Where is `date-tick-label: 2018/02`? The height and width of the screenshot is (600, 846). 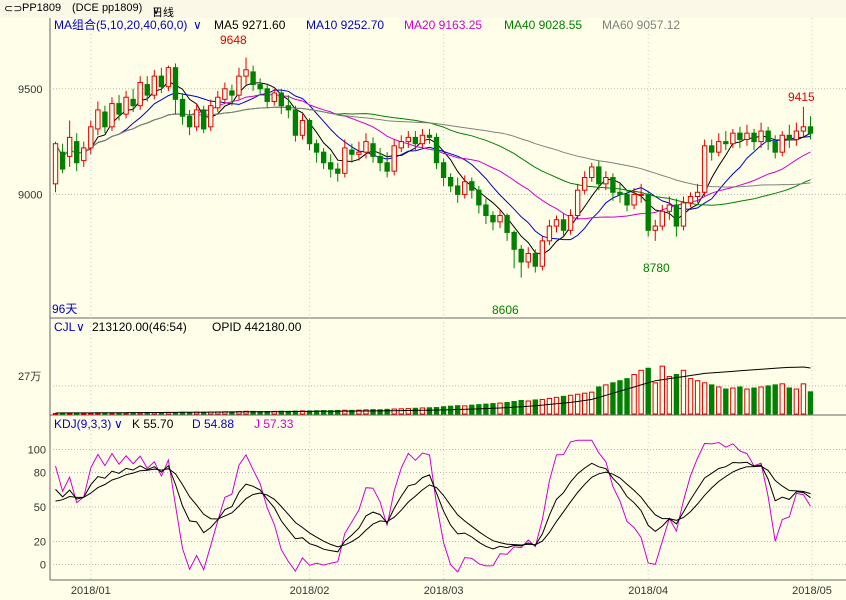
date-tick-label: 2018/02 is located at coordinates (310, 591).